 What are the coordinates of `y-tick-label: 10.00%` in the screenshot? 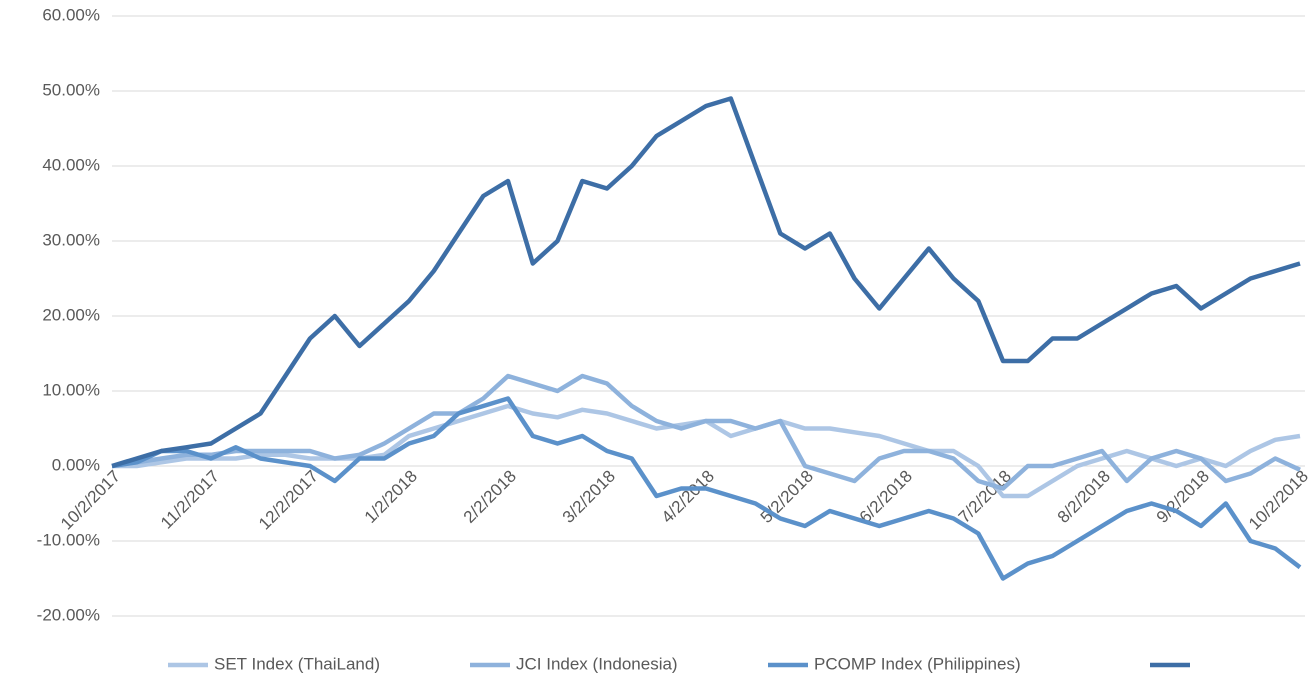 It's located at (71, 389).